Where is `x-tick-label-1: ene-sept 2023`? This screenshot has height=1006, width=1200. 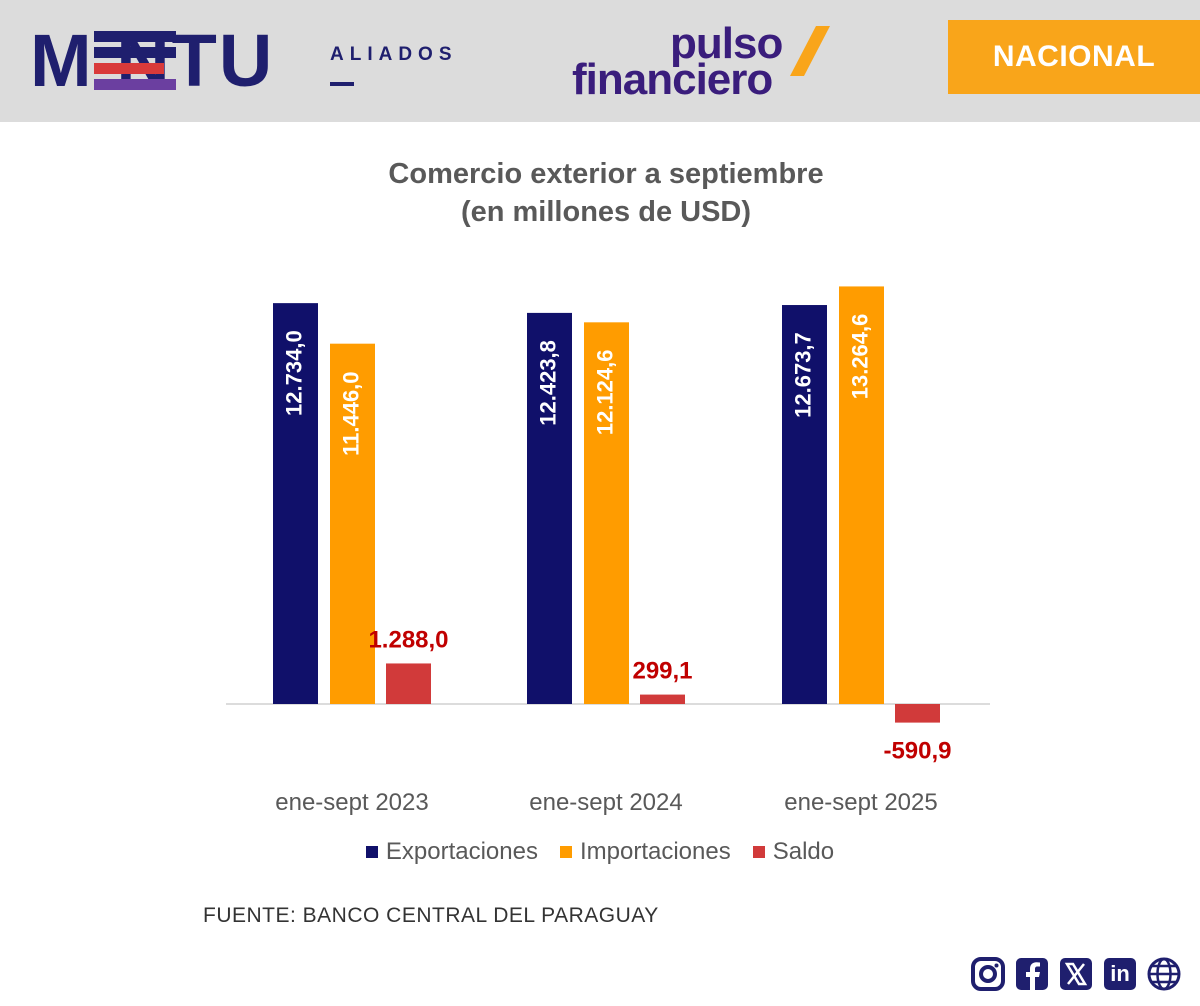 x-tick-label-1: ene-sept 2023 is located at coordinates (351, 802).